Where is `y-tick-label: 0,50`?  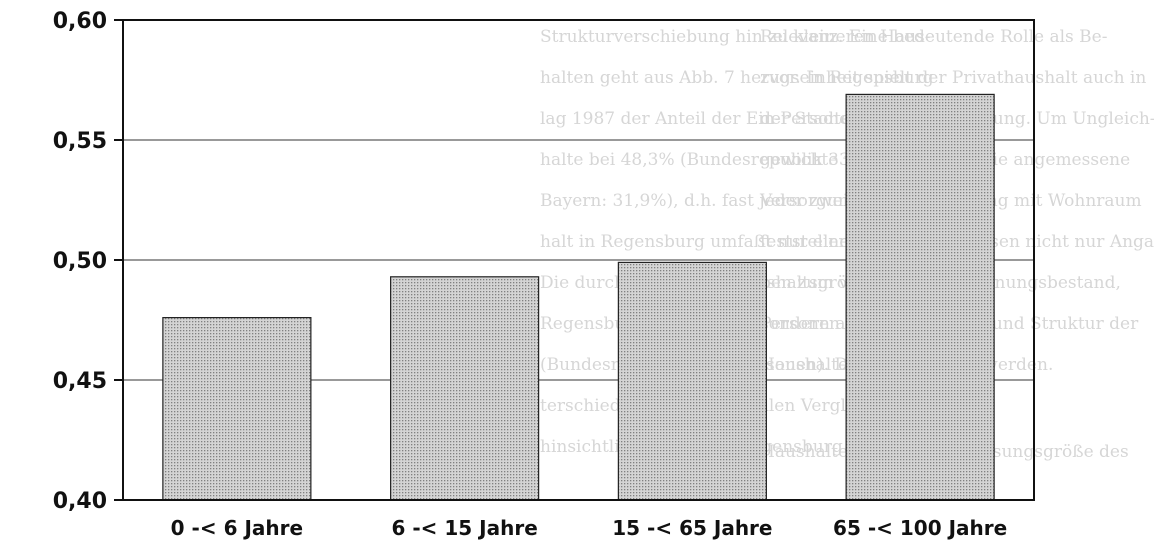 y-tick-label: 0,50 is located at coordinates (80, 261).